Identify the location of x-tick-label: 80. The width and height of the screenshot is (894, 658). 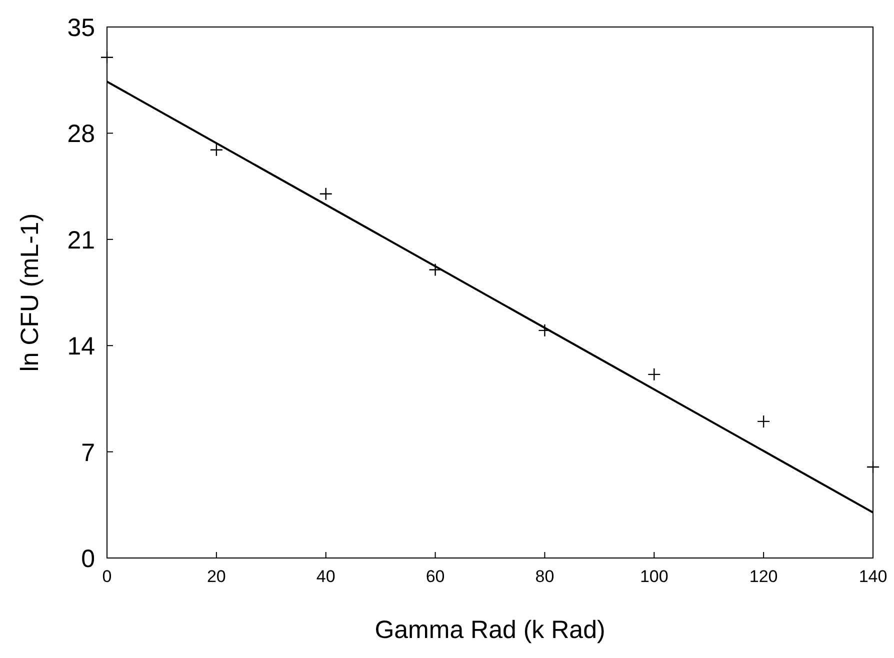
(544, 576).